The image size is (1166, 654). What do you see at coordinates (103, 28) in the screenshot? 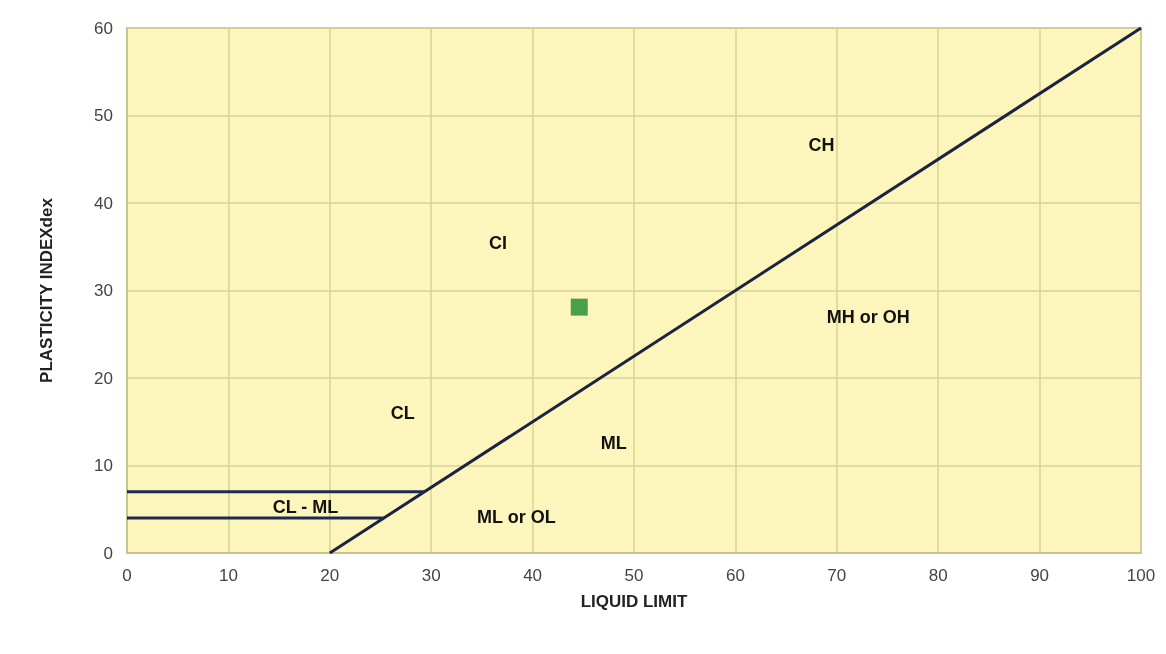
I see `y-tick-label: 60` at bounding box center [103, 28].